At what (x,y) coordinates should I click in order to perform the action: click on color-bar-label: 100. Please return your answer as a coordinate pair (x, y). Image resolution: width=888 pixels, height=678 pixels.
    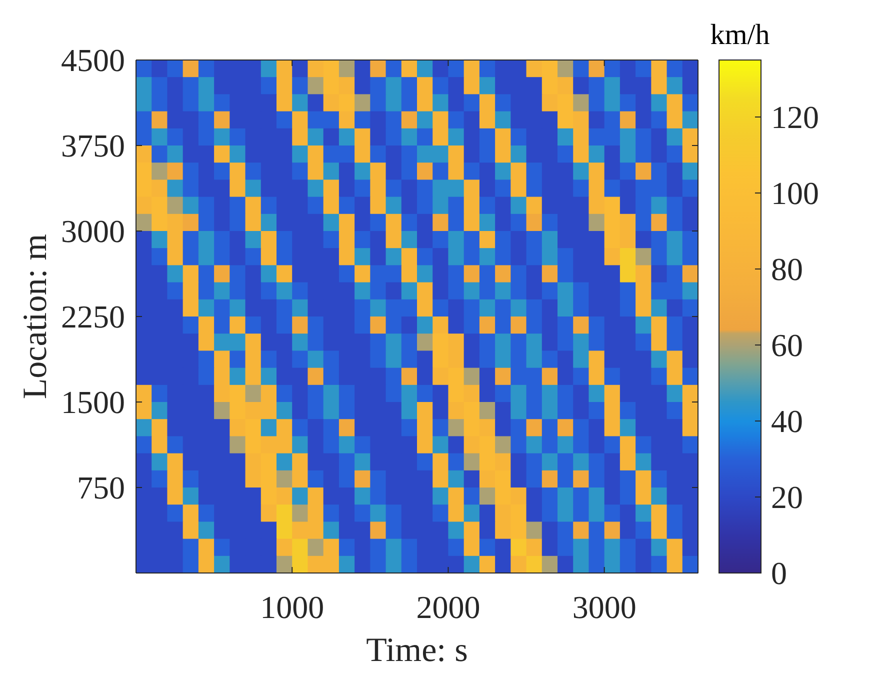
    Looking at the image, I should click on (795, 193).